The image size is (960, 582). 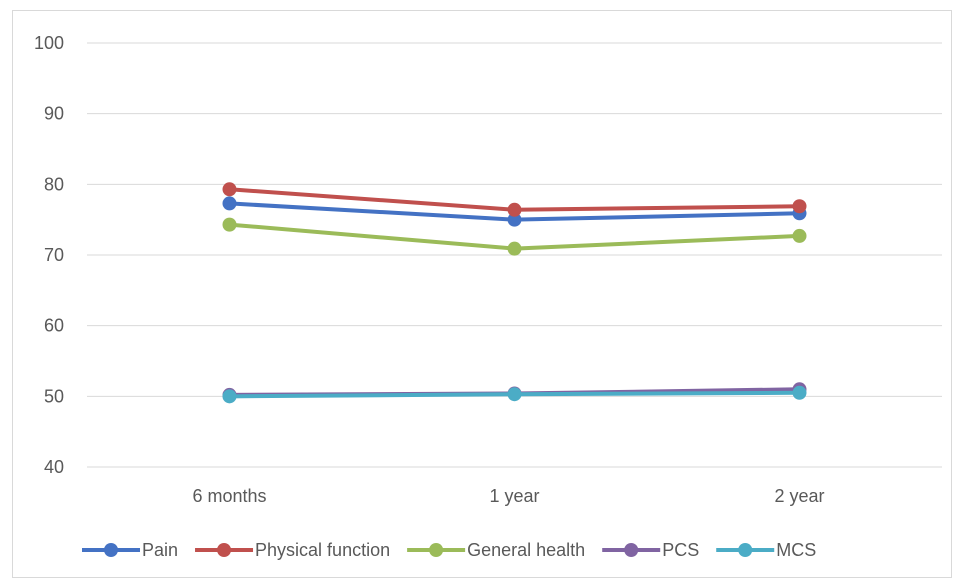 I want to click on legend-marker-general-health, so click(x=436, y=550).